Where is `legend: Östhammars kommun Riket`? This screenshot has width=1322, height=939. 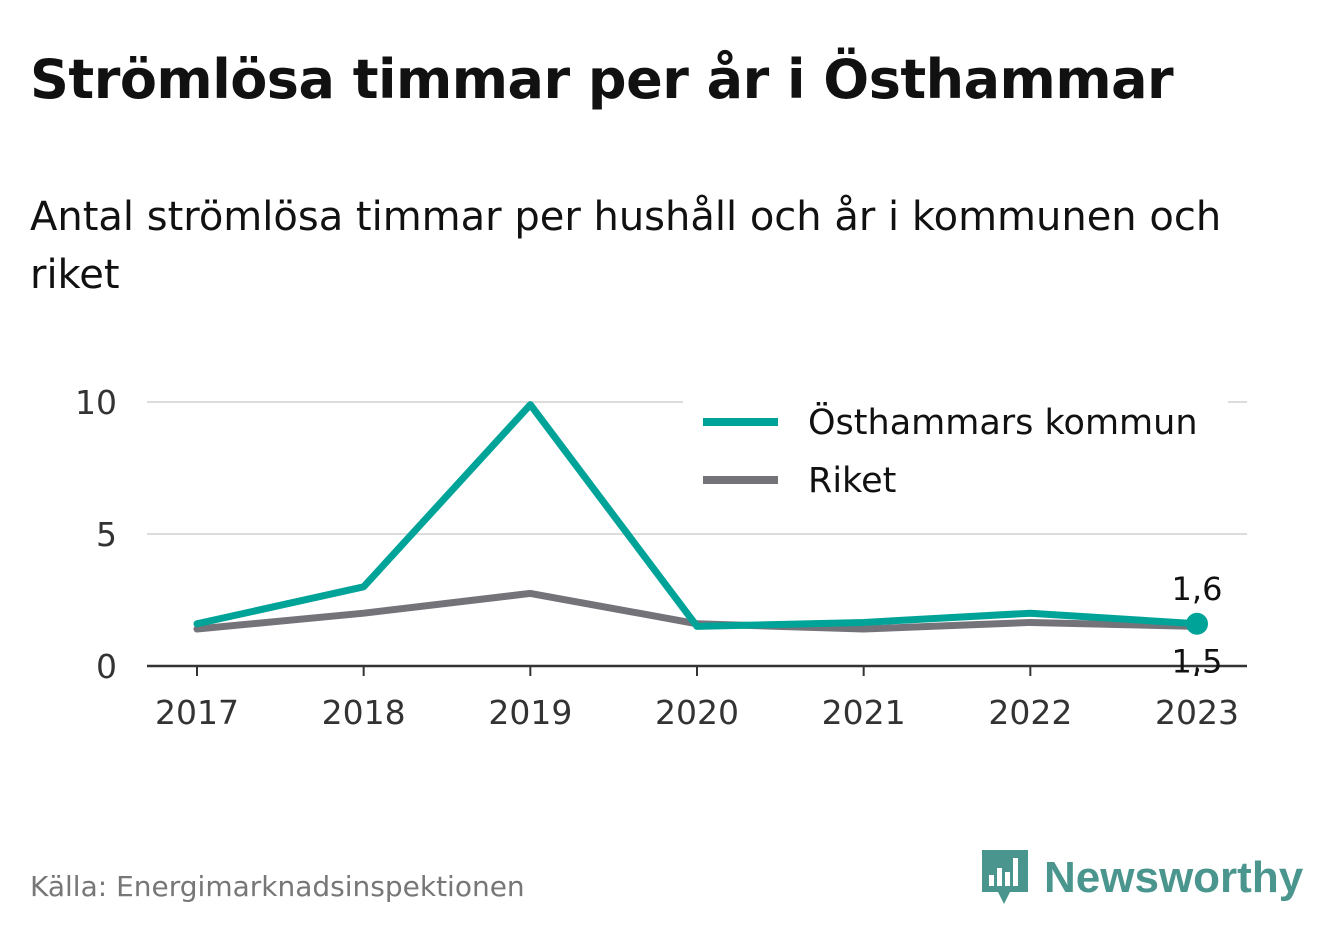 legend: Östhammars kommun Riket is located at coordinates (955, 458).